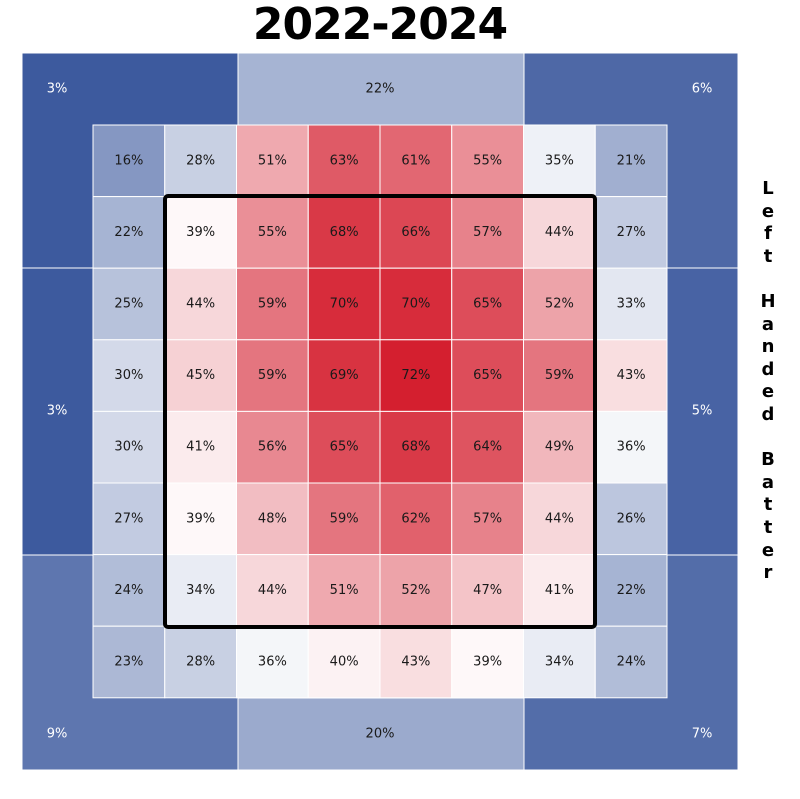 The image size is (800, 799). What do you see at coordinates (272, 447) in the screenshot?
I see `zone-cell-label: 56%` at bounding box center [272, 447].